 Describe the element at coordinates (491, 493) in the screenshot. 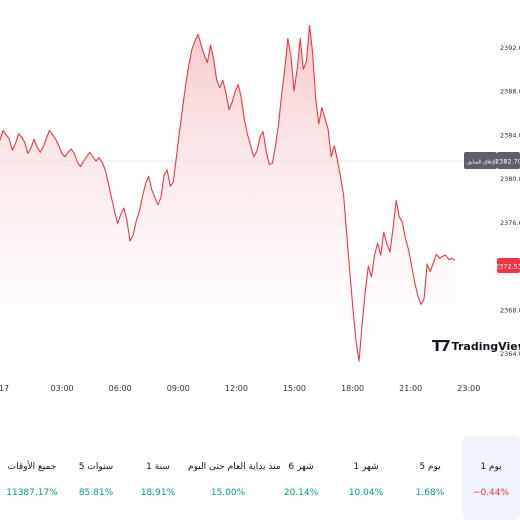

I see `period-value: −0.44%` at that location.